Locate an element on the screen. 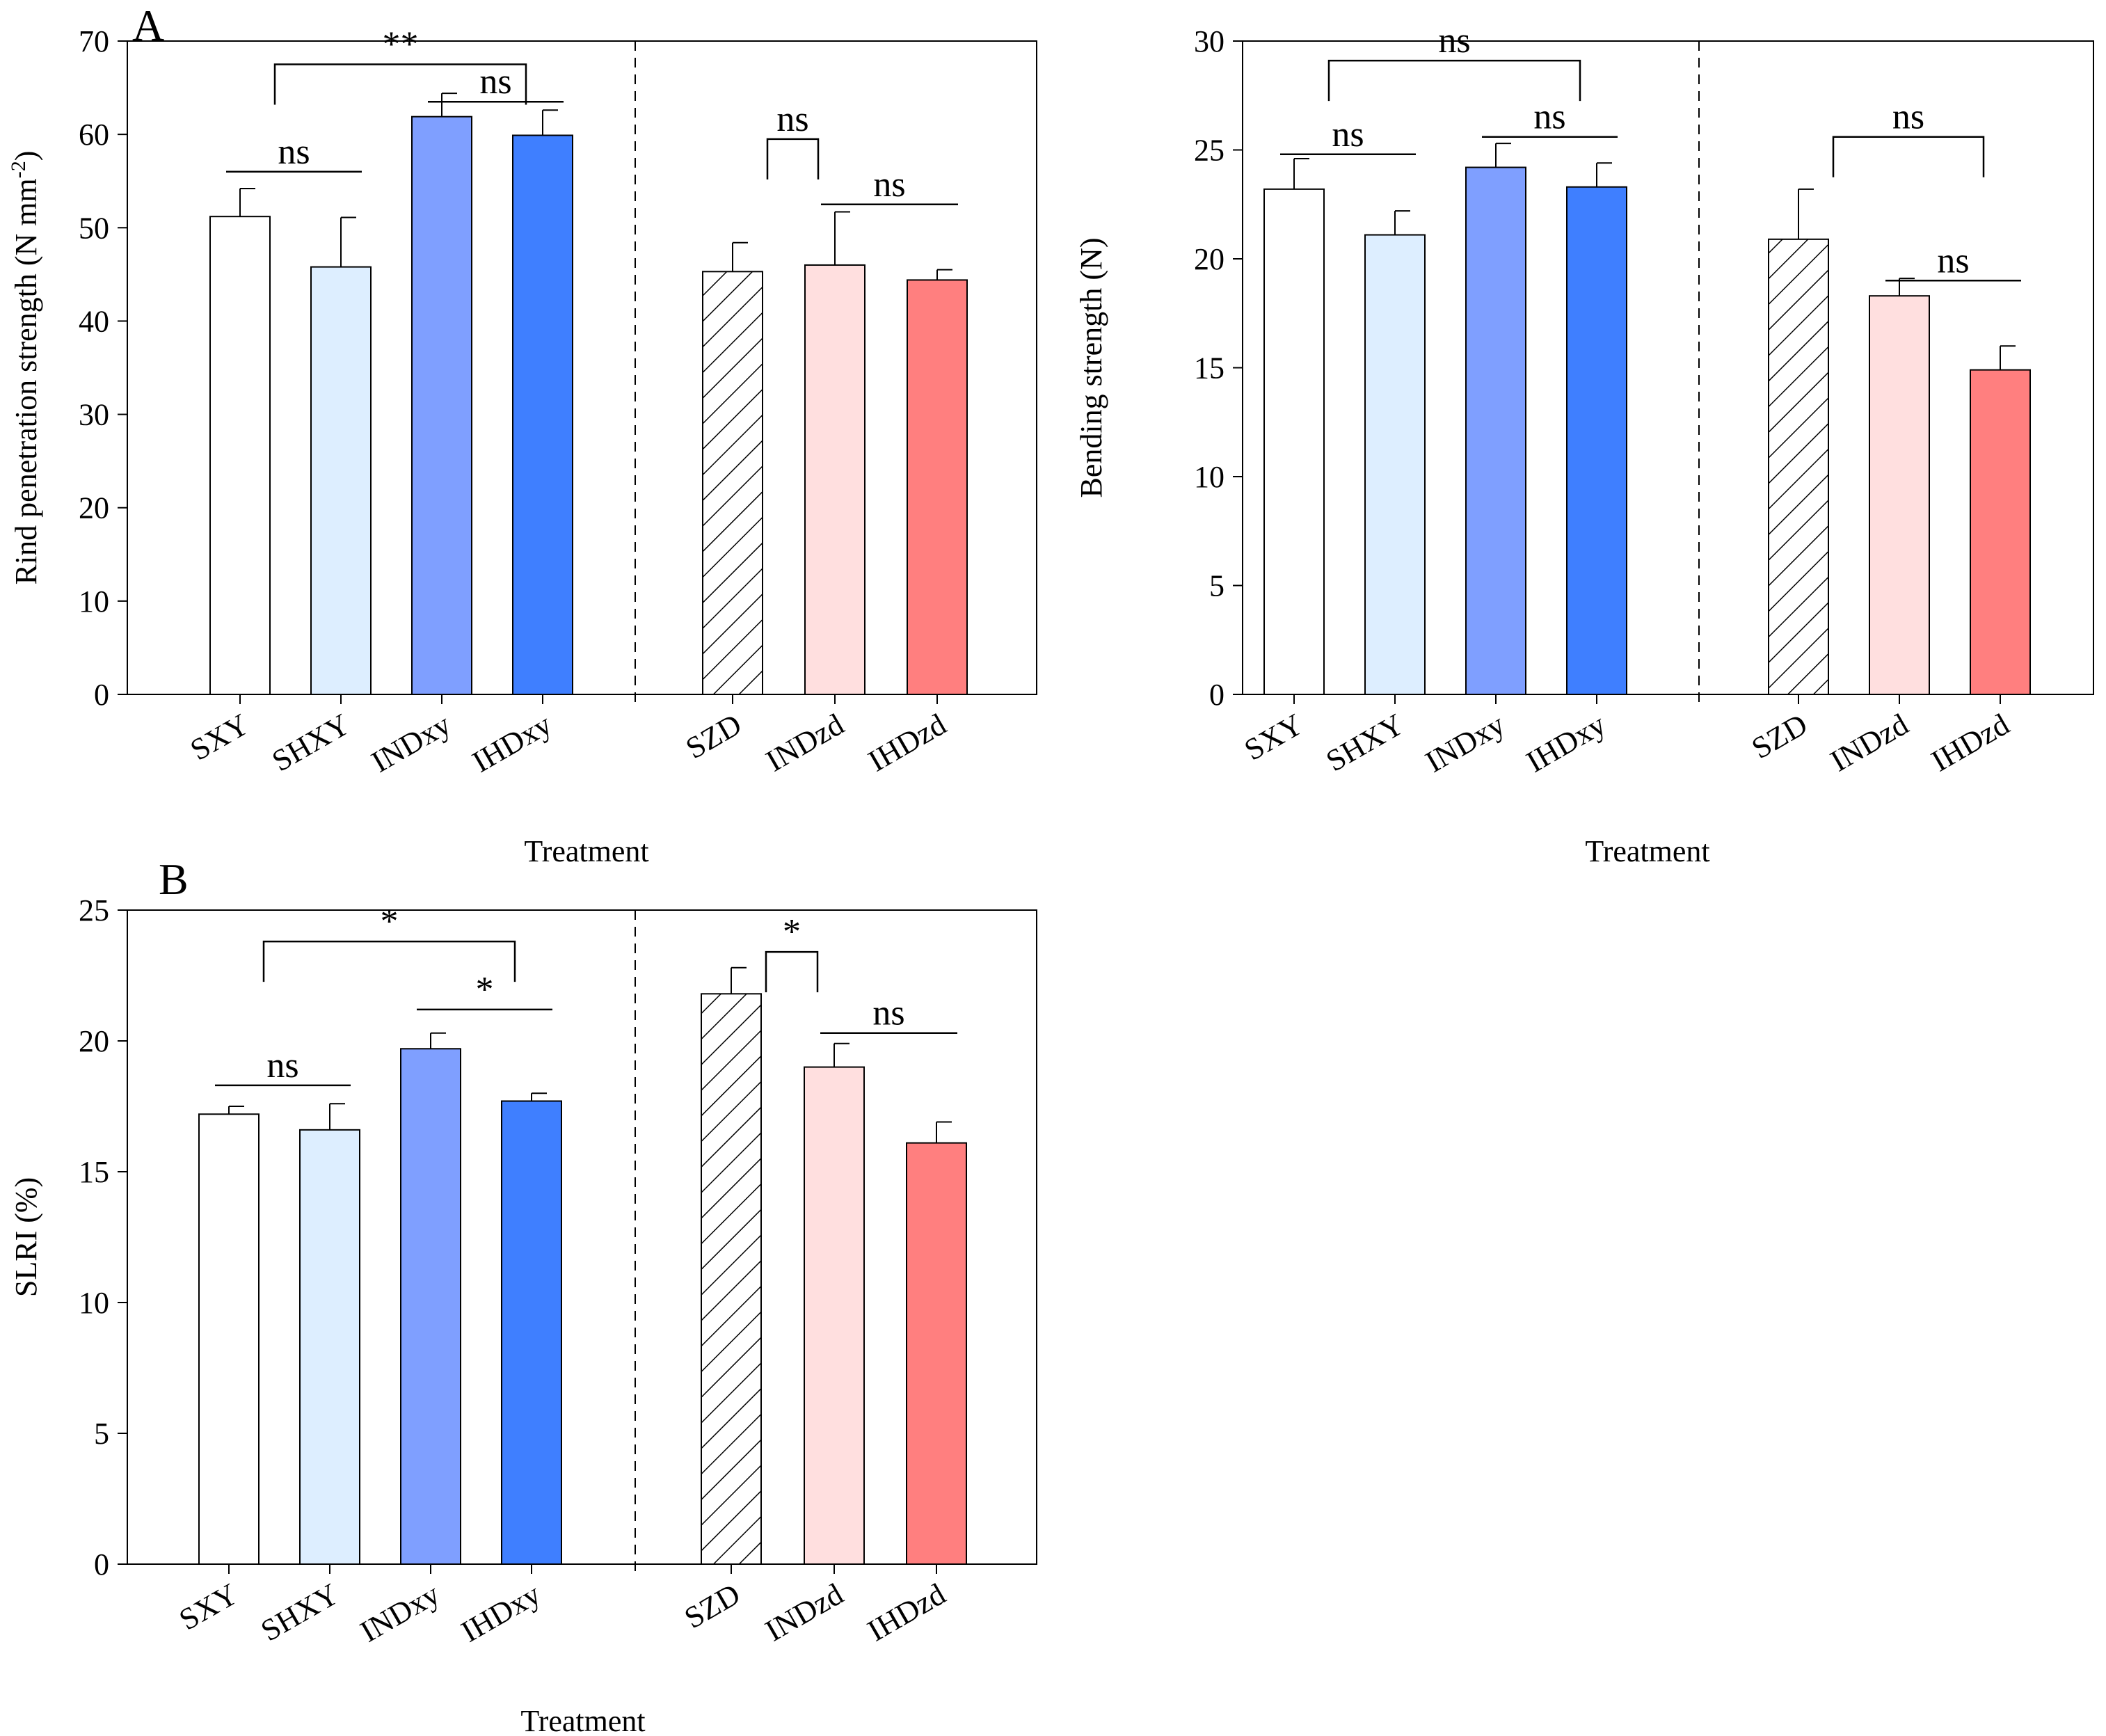 Image resolution: width=2106 pixels, height=1736 pixels. significance-label: ** is located at coordinates (401, 45).